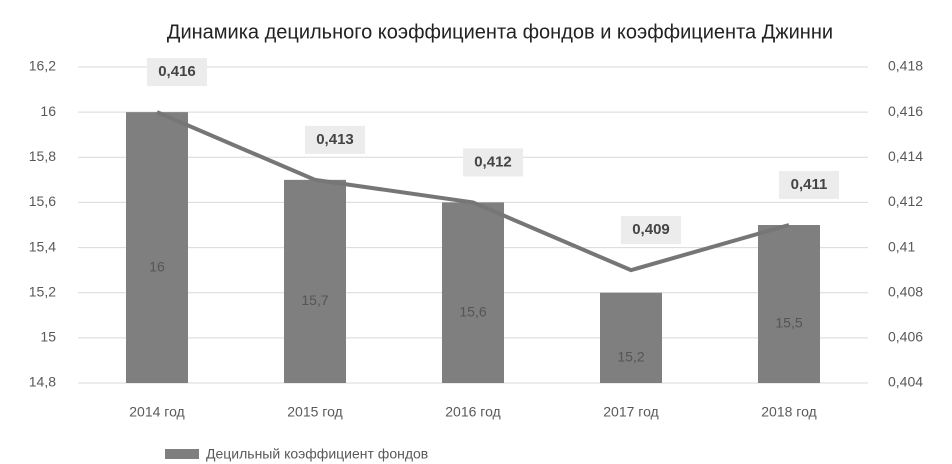 The width and height of the screenshot is (952, 464). I want to click on y-tick-label: 14,8, so click(42, 382).